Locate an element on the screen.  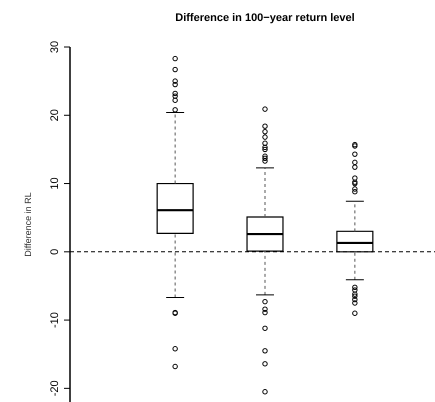
y-tick-label: 20 is located at coordinates (55, 115).